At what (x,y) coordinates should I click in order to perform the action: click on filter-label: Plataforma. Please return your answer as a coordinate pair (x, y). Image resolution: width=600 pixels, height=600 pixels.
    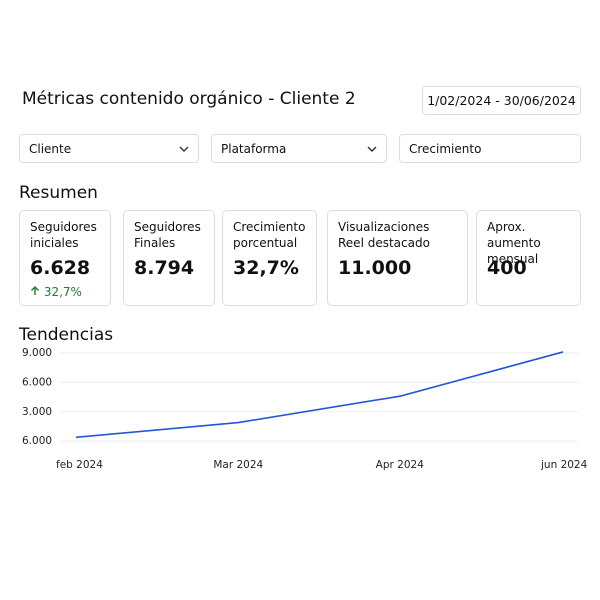
    Looking at the image, I should click on (254, 149).